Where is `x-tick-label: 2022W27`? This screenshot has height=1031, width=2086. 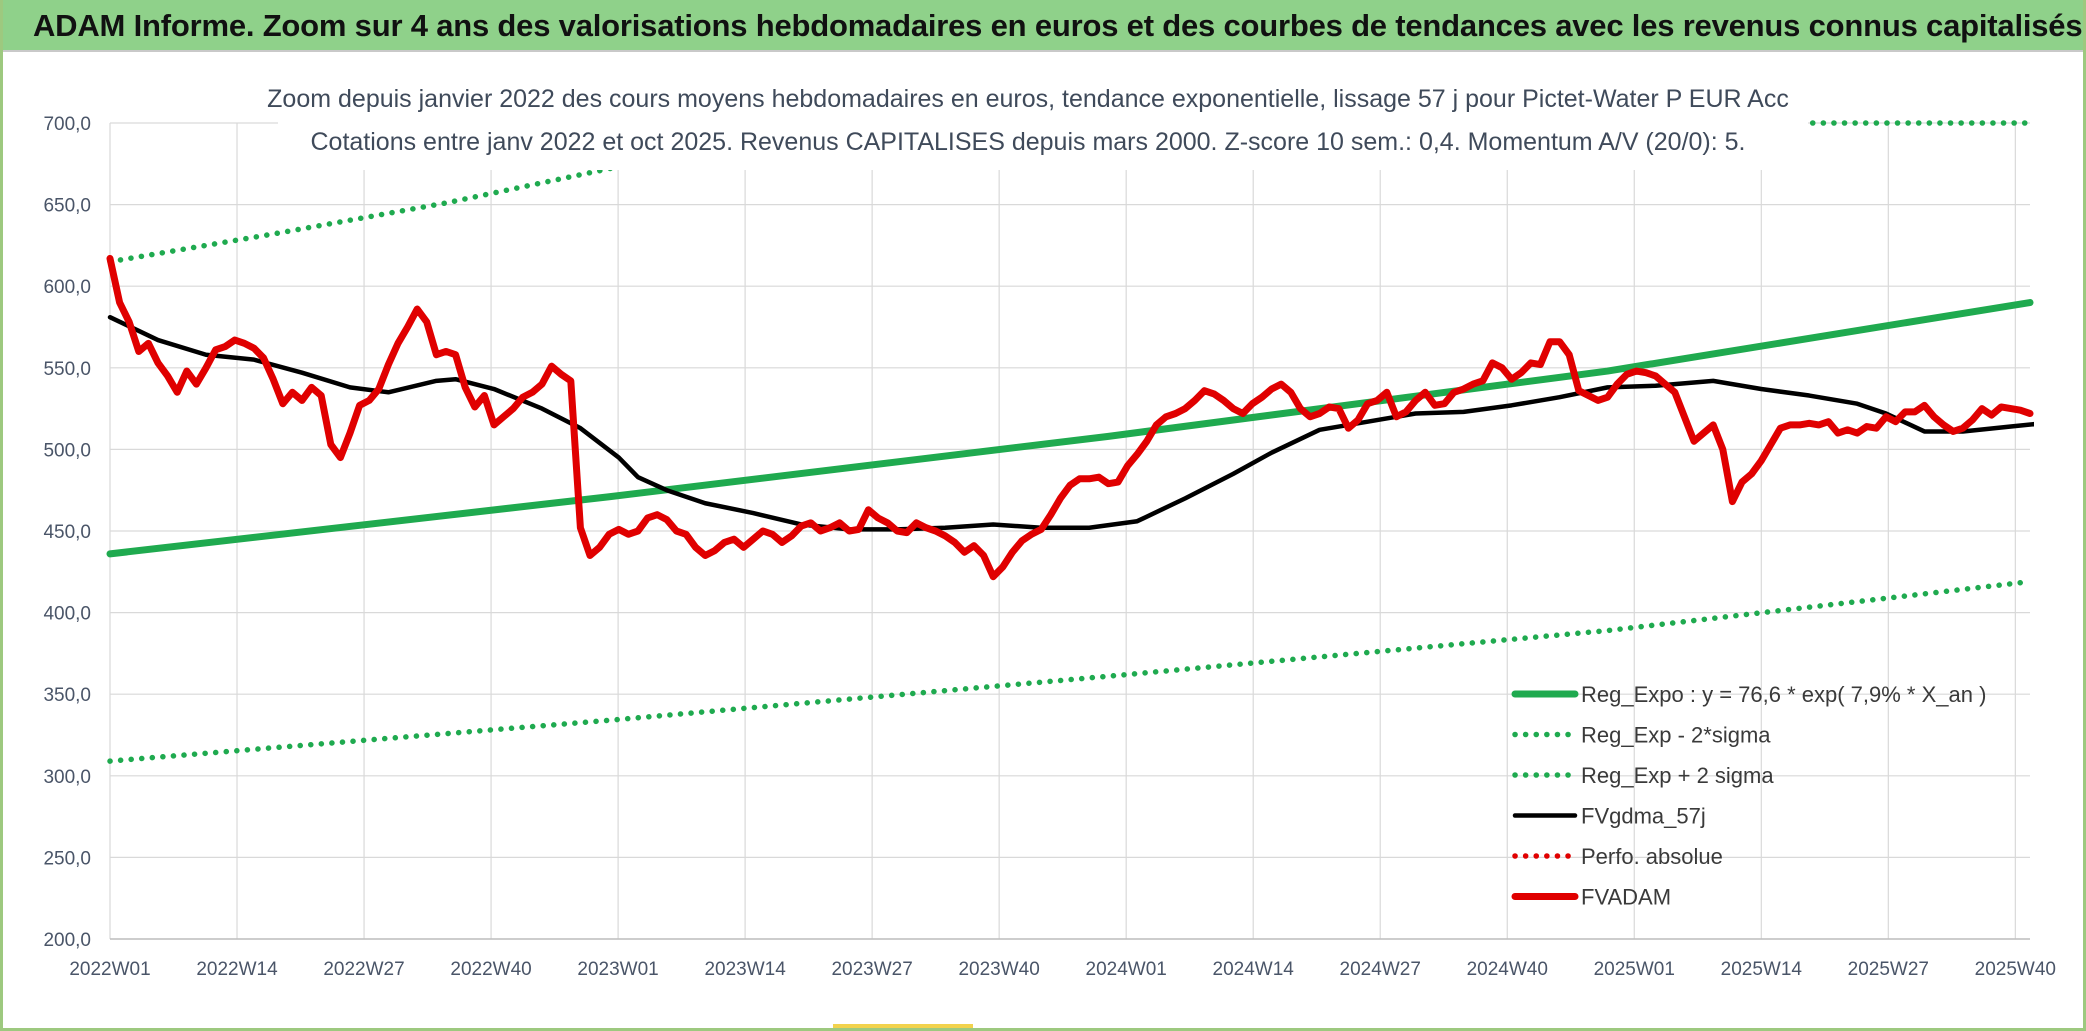 x-tick-label: 2022W27 is located at coordinates (363, 969).